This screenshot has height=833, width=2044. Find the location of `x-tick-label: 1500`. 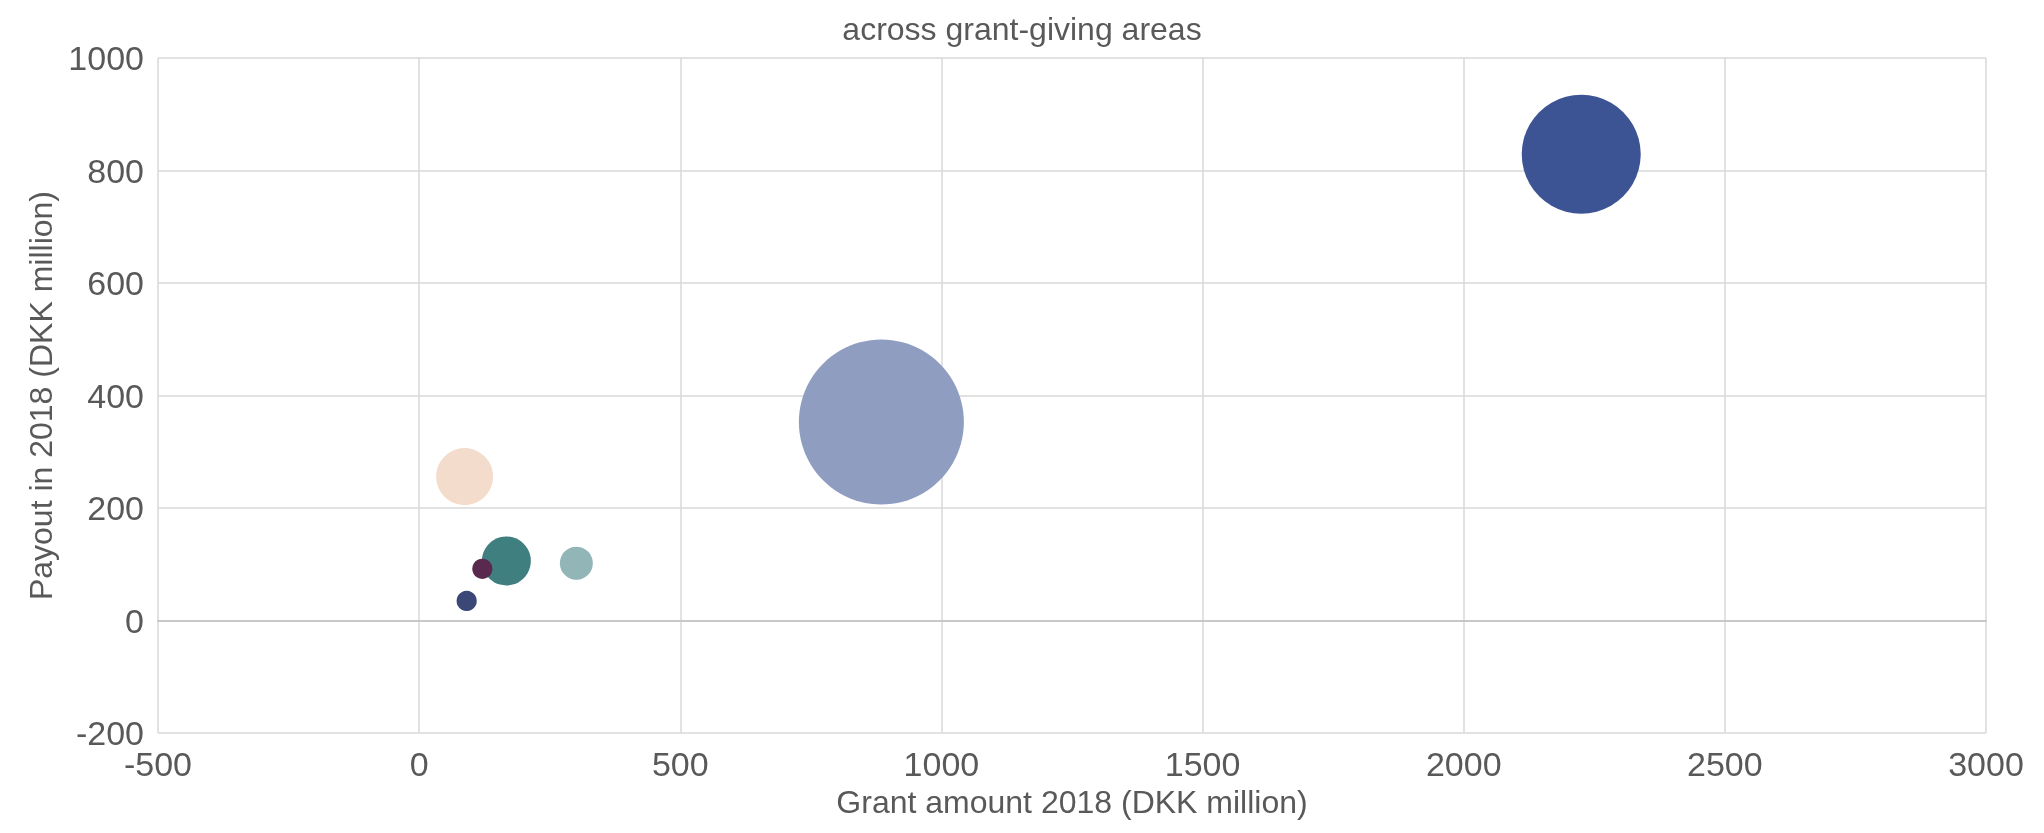

x-tick-label: 1500 is located at coordinates (1202, 764).